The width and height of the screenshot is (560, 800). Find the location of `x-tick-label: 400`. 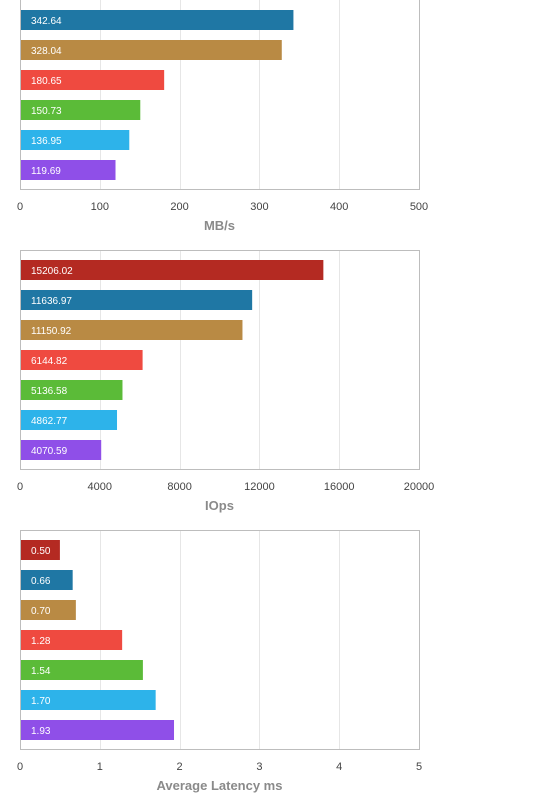

x-tick-label: 400 is located at coordinates (339, 207).